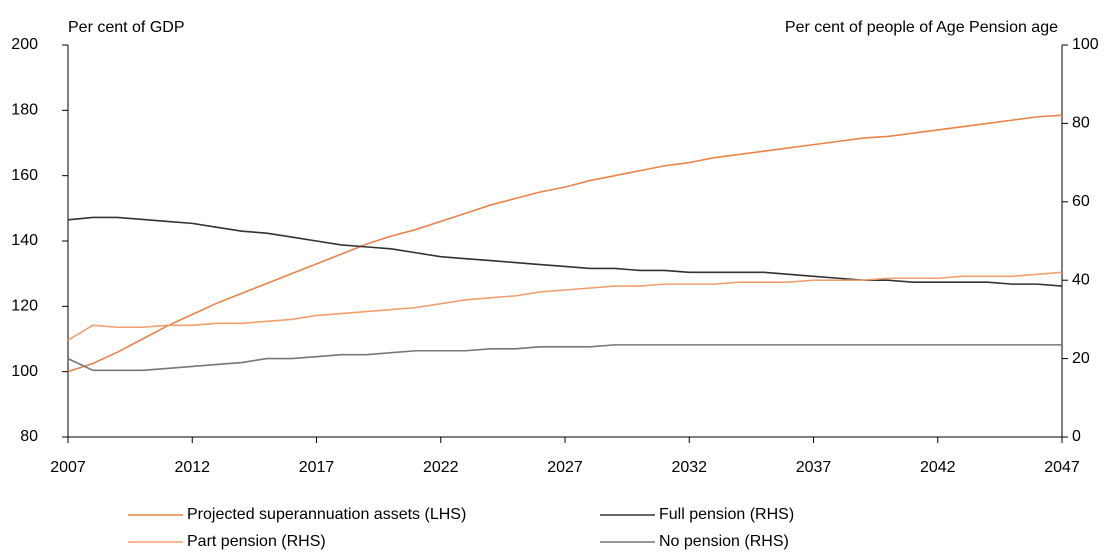 Image resolution: width=1118 pixels, height=552 pixels. Describe the element at coordinates (24, 44) in the screenshot. I see `y-tick-label: 200` at that location.